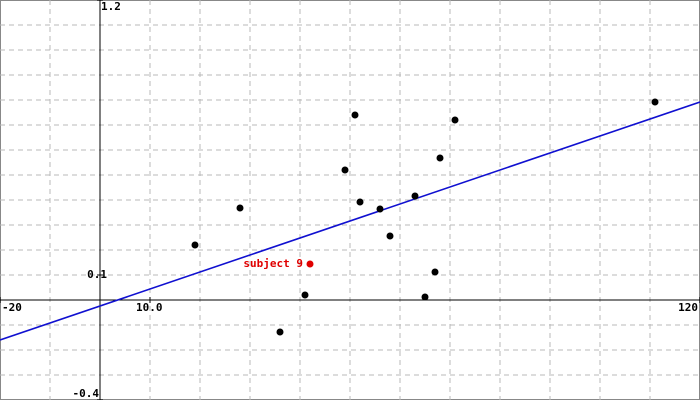 The height and width of the screenshot is (400, 700). What do you see at coordinates (688, 307) in the screenshot?
I see `x-tick-label: 120` at bounding box center [688, 307].